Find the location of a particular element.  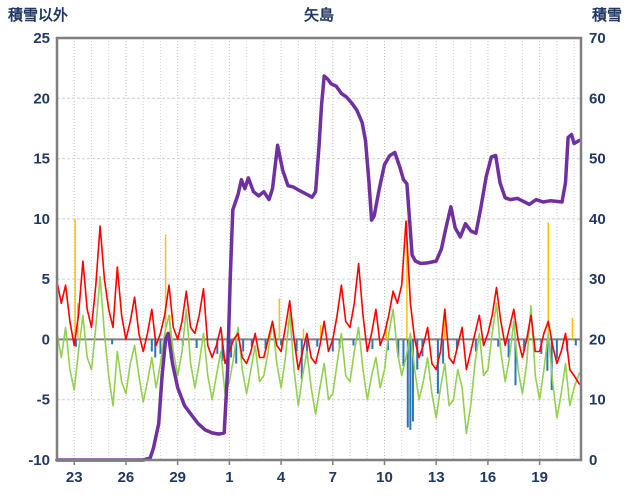

y-right-tick-label: 30 is located at coordinates (597, 279).